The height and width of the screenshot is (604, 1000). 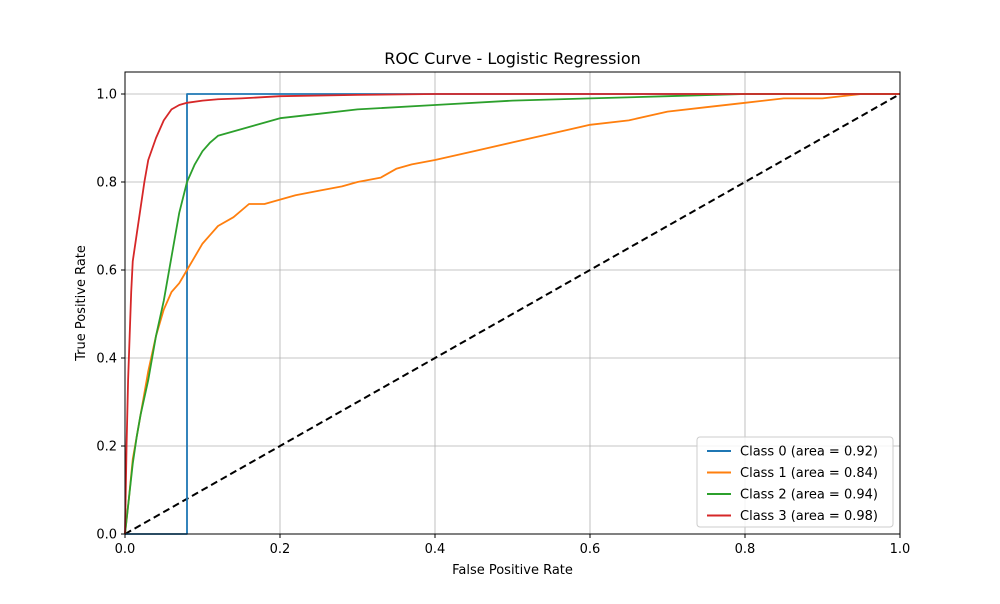 I want to click on x-tick-label: 0.6, so click(x=590, y=549).